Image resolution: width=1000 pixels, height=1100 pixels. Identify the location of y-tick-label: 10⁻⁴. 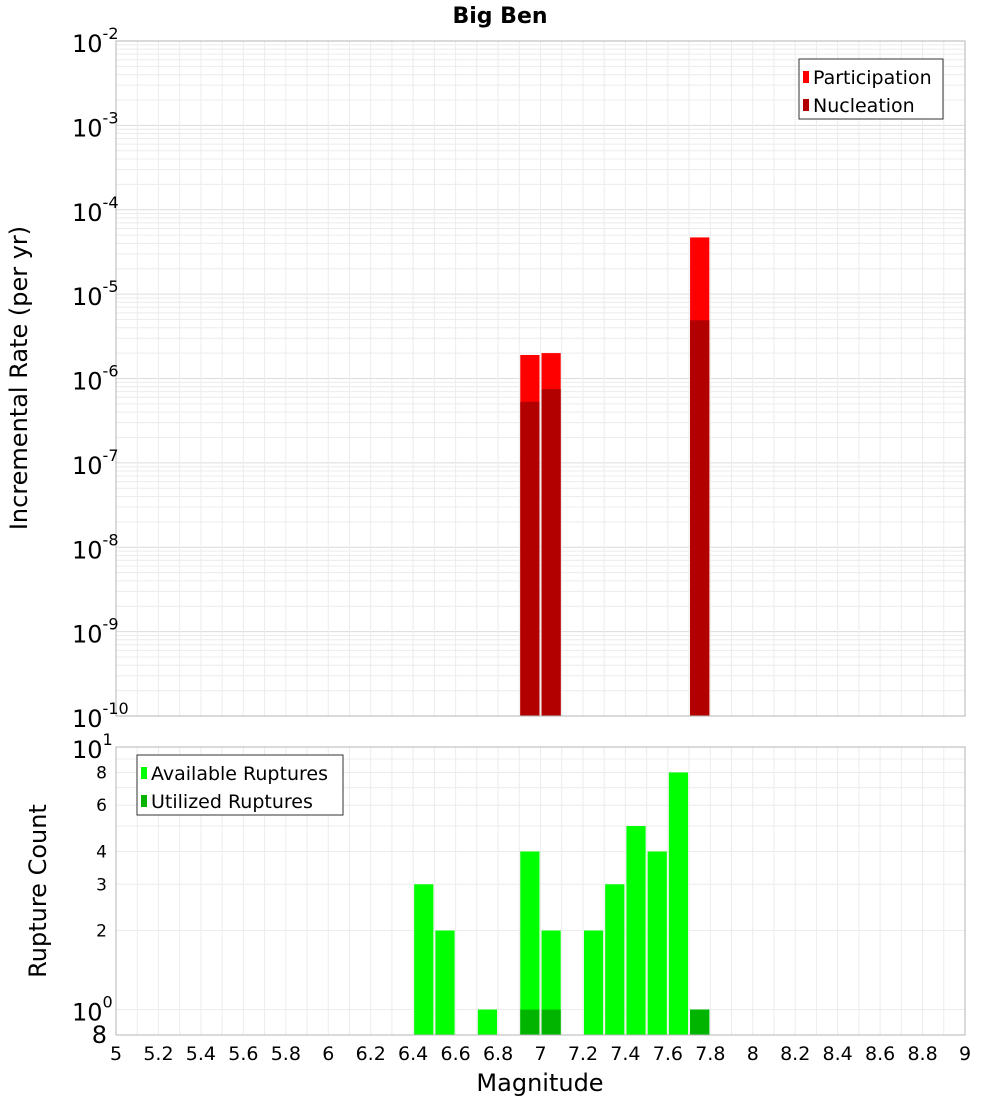
(95, 210).